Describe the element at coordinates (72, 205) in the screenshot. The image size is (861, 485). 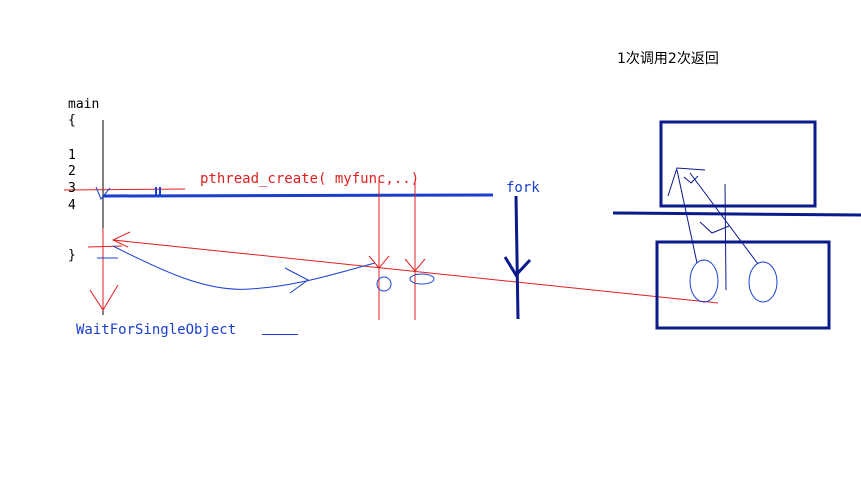
I see `line-number-4: 4` at that location.